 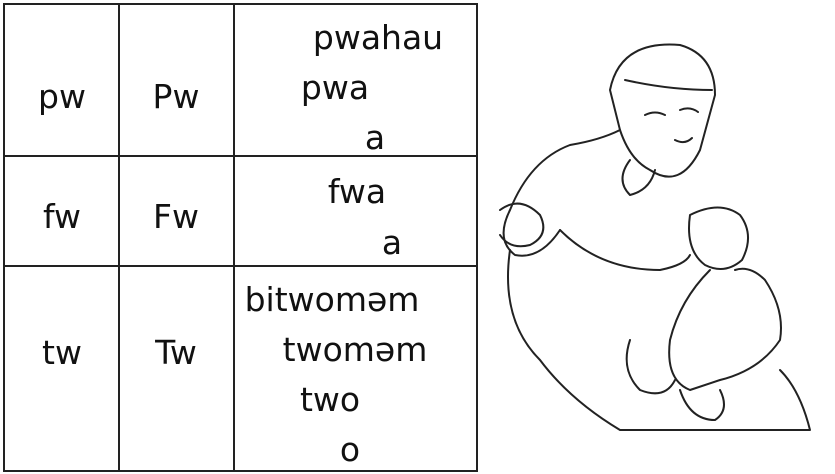 I want to click on word: pwahau, so click(x=378, y=37).